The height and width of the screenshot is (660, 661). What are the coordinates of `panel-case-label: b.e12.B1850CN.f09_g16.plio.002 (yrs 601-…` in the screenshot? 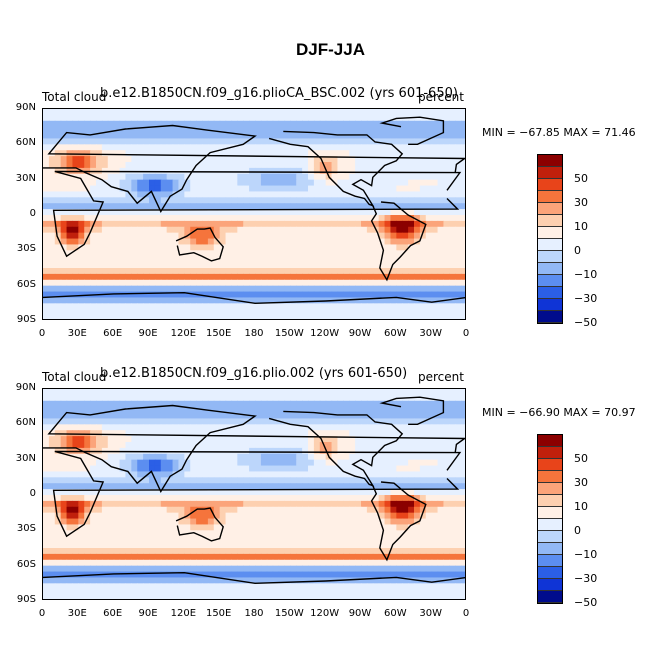 It's located at (254, 373).